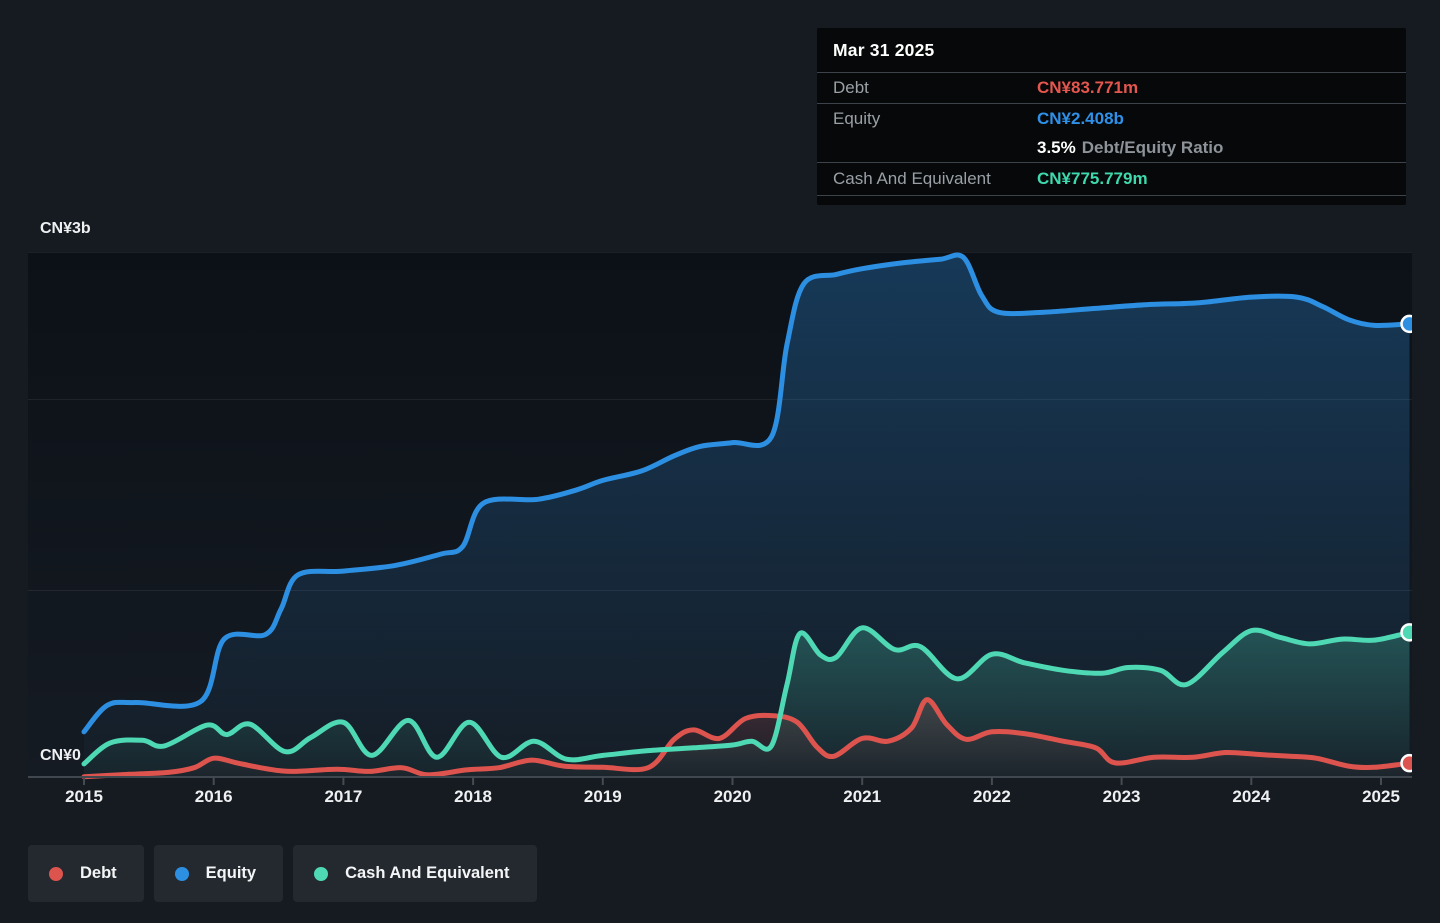 This screenshot has width=1440, height=923. Describe the element at coordinates (851, 87) in the screenshot. I see `tooltip-debt-label: Debt` at that location.